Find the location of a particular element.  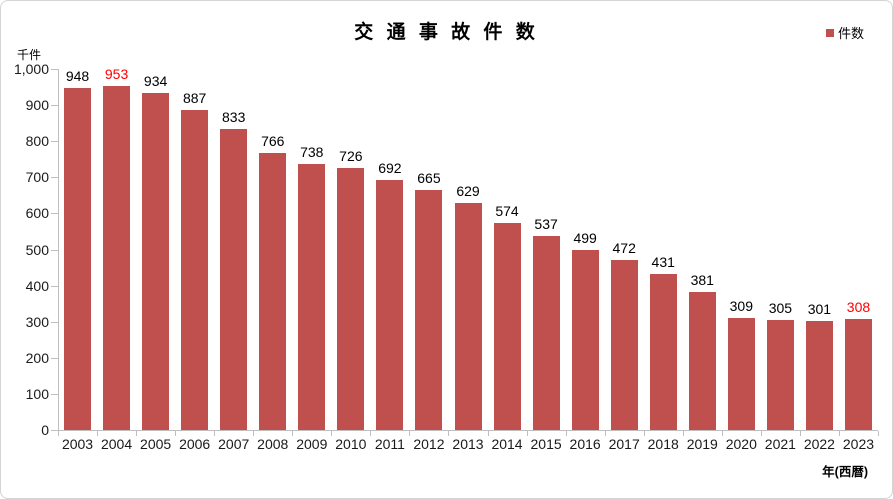

chart-title: 交 通 事 故 件 数 is located at coordinates (446, 32).